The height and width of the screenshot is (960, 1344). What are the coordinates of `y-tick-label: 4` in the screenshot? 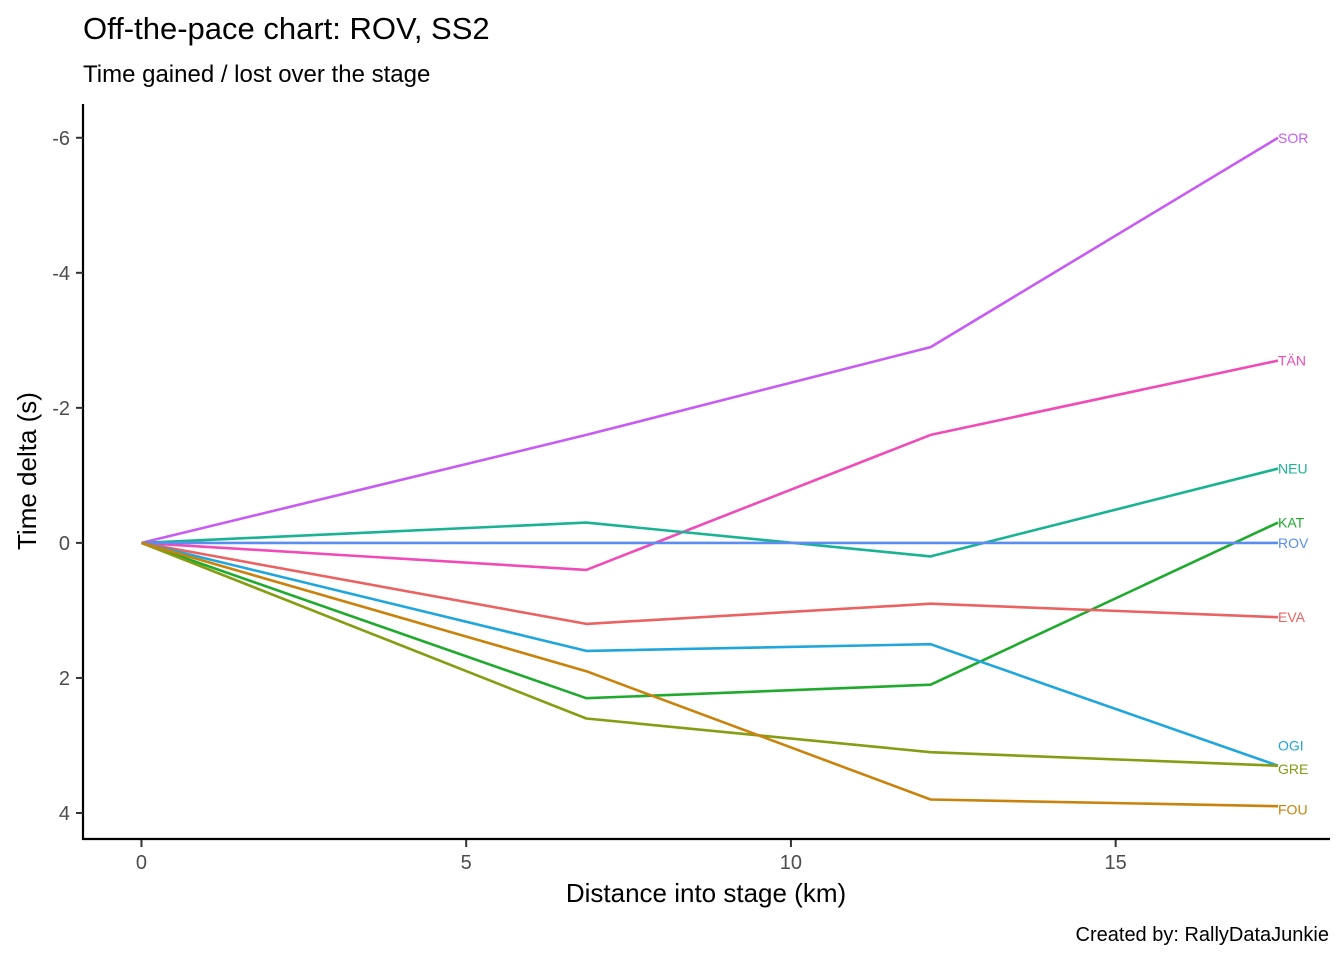 It's located at (64, 814).